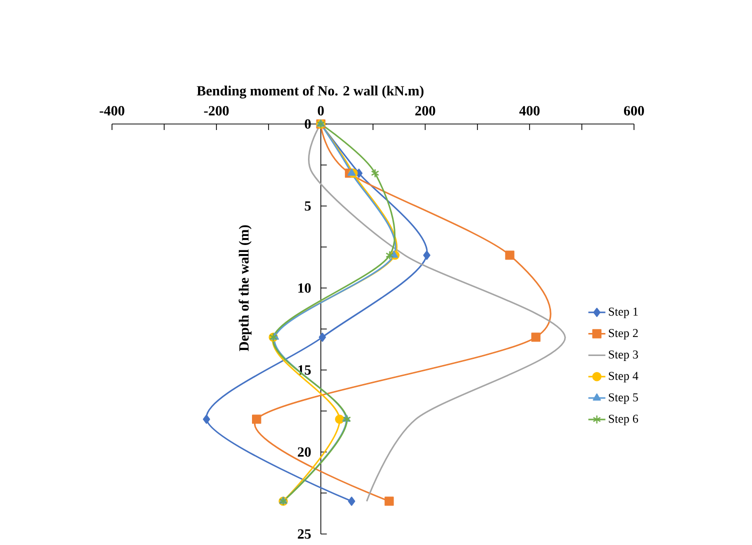  What do you see at coordinates (216, 111) in the screenshot?
I see `x-tick-label: -200` at bounding box center [216, 111].